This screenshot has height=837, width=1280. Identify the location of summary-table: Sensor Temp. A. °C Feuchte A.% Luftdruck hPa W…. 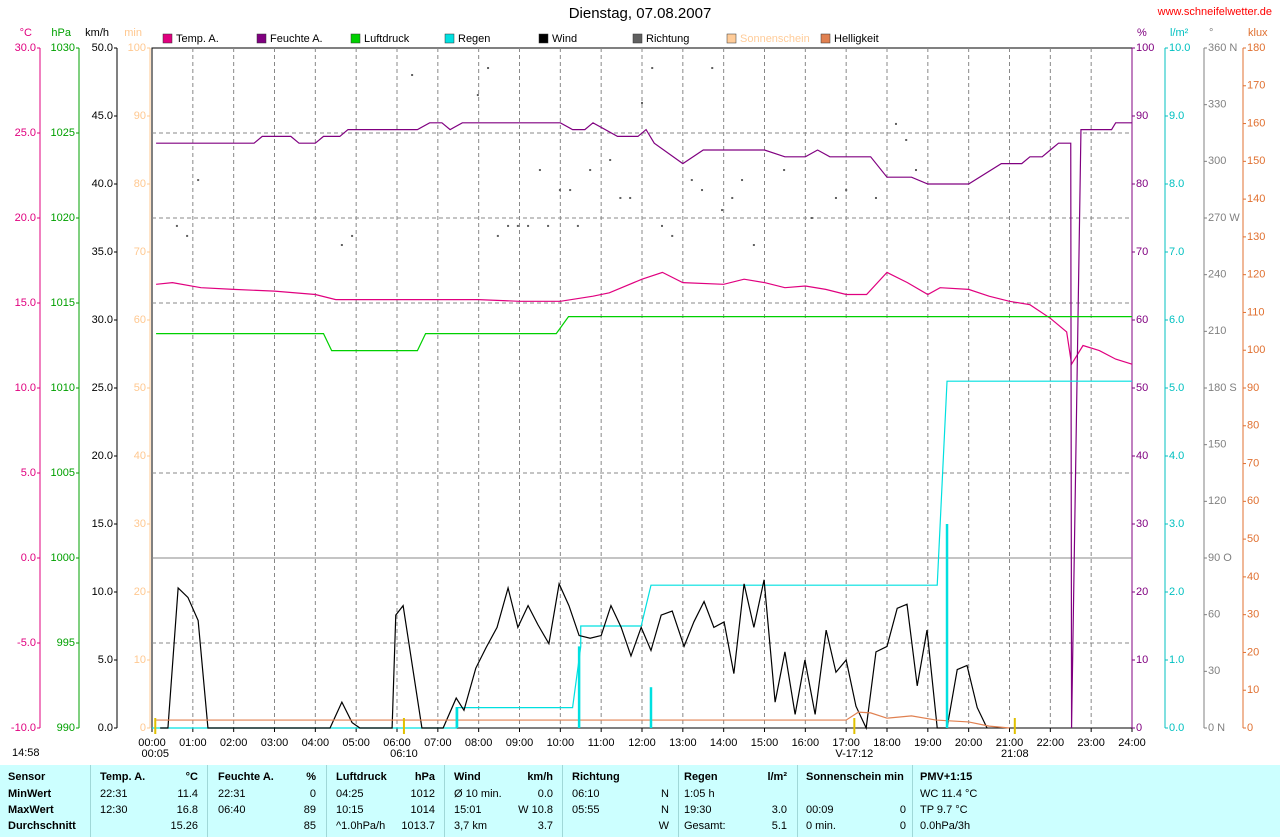
(640, 801).